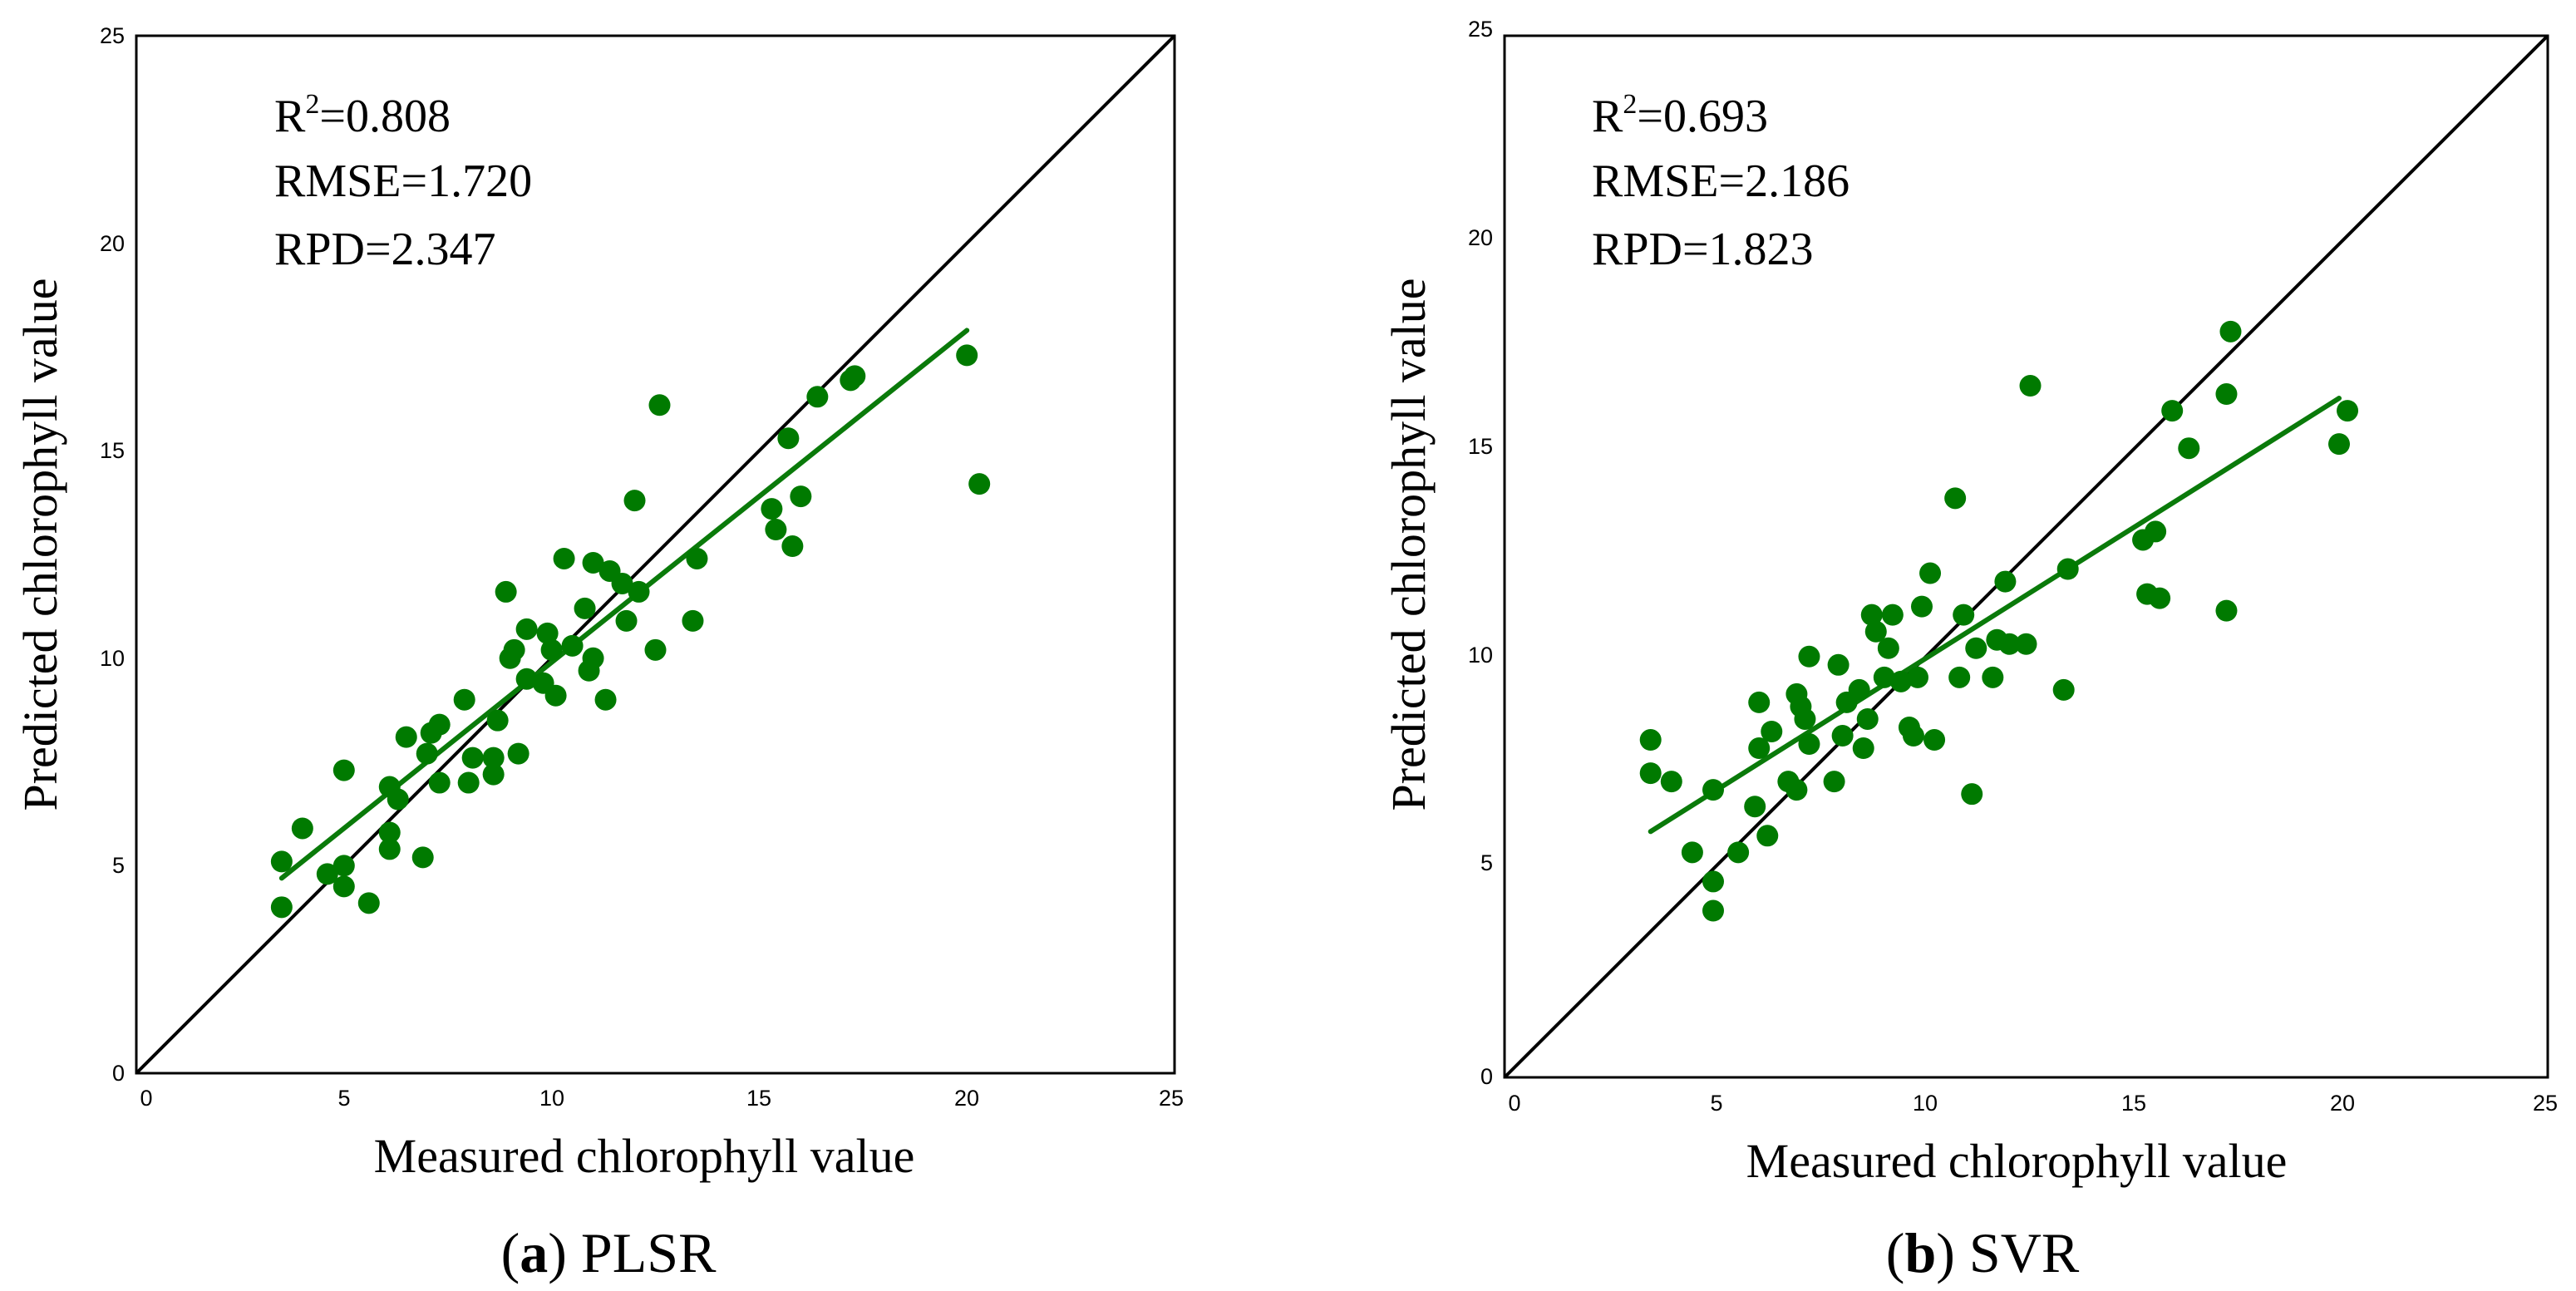 The height and width of the screenshot is (1291, 2576). I want to click on ytick-b-25: 25, so click(1480, 29).